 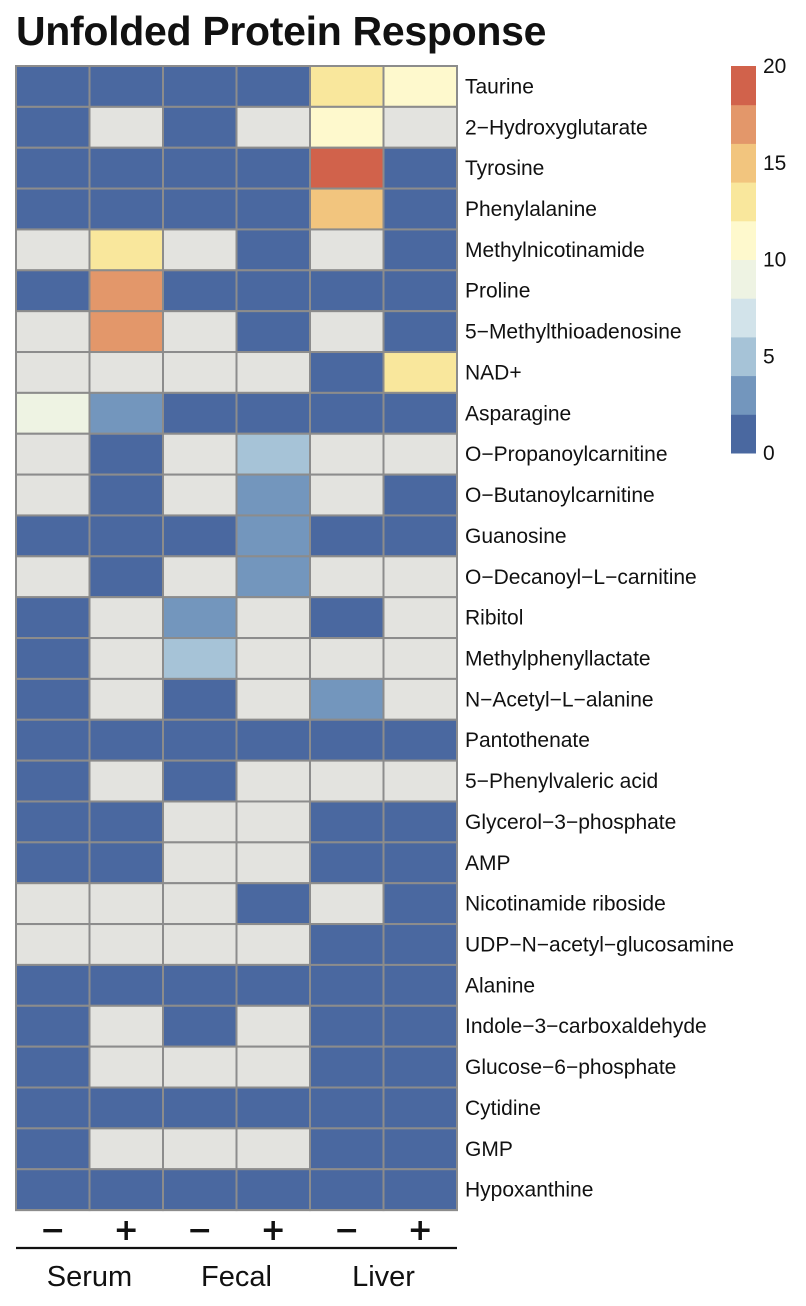 What do you see at coordinates (504, 168) in the screenshot?
I see `row-label: Tyrosine` at bounding box center [504, 168].